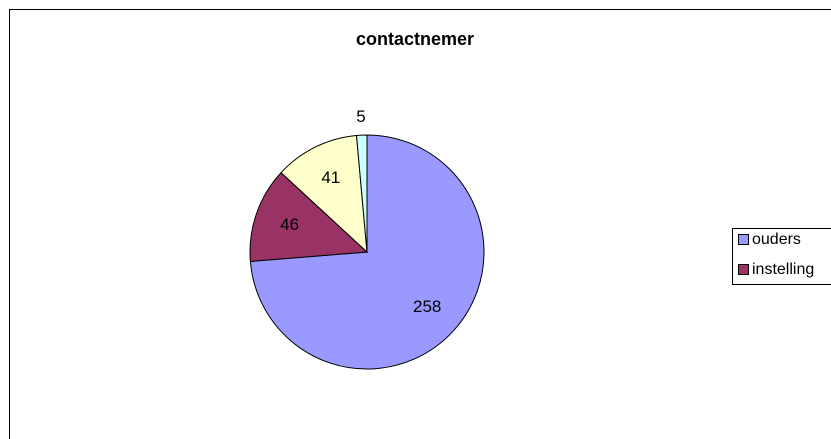 This screenshot has height=439, width=831. Describe the element at coordinates (289, 224) in the screenshot. I see `data-label: 46` at that location.